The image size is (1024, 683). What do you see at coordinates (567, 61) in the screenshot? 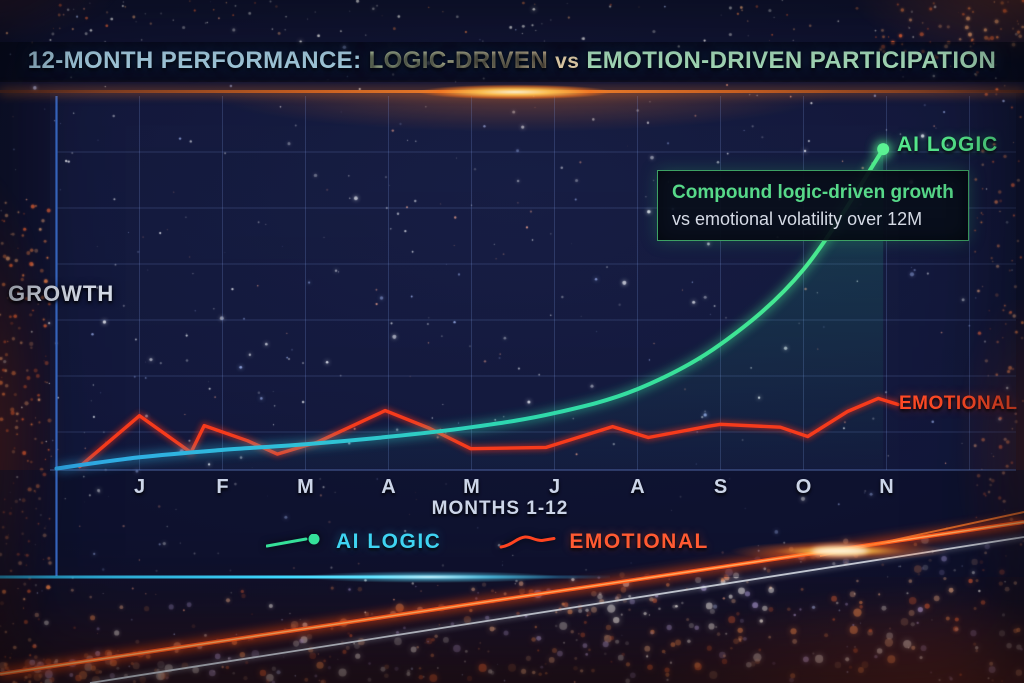
I see `title-vs: vs` at bounding box center [567, 61].